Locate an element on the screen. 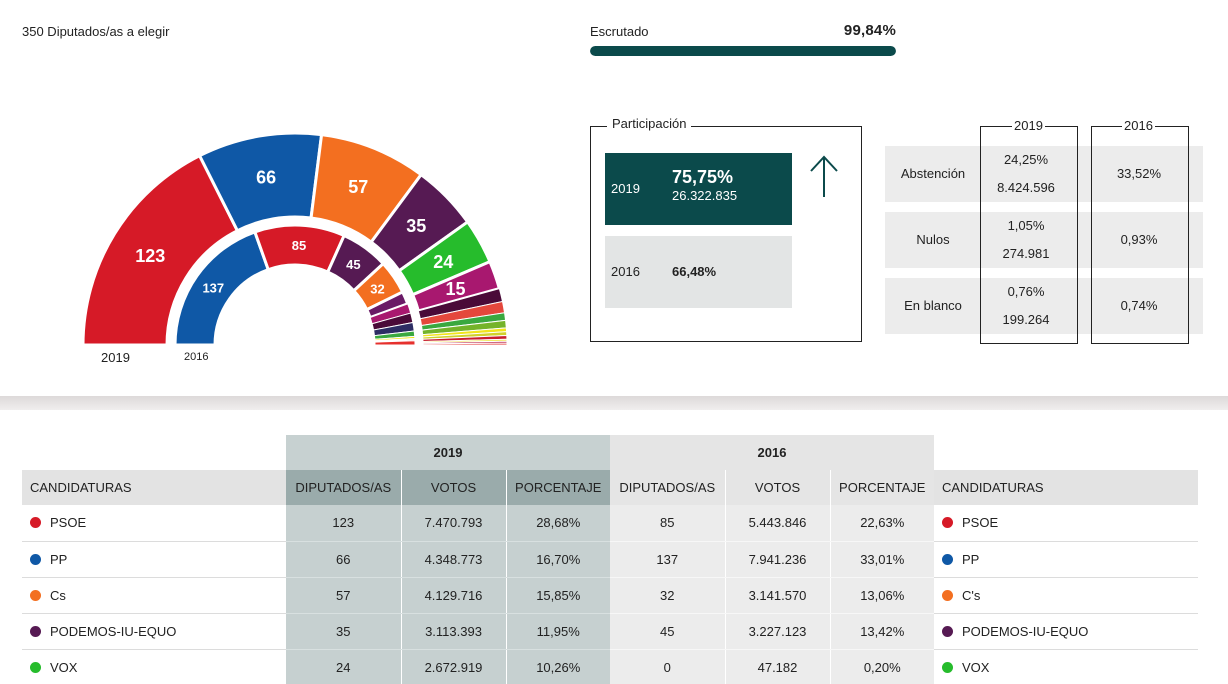 This screenshot has width=1228, height=684. hemicycle-2019-label: 35 is located at coordinates (416, 226).